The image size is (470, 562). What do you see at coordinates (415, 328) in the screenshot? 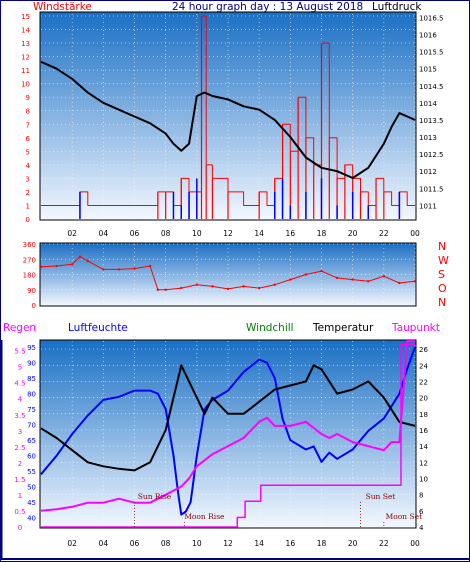
I see `legend-entry: Taupunkt` at bounding box center [415, 328].